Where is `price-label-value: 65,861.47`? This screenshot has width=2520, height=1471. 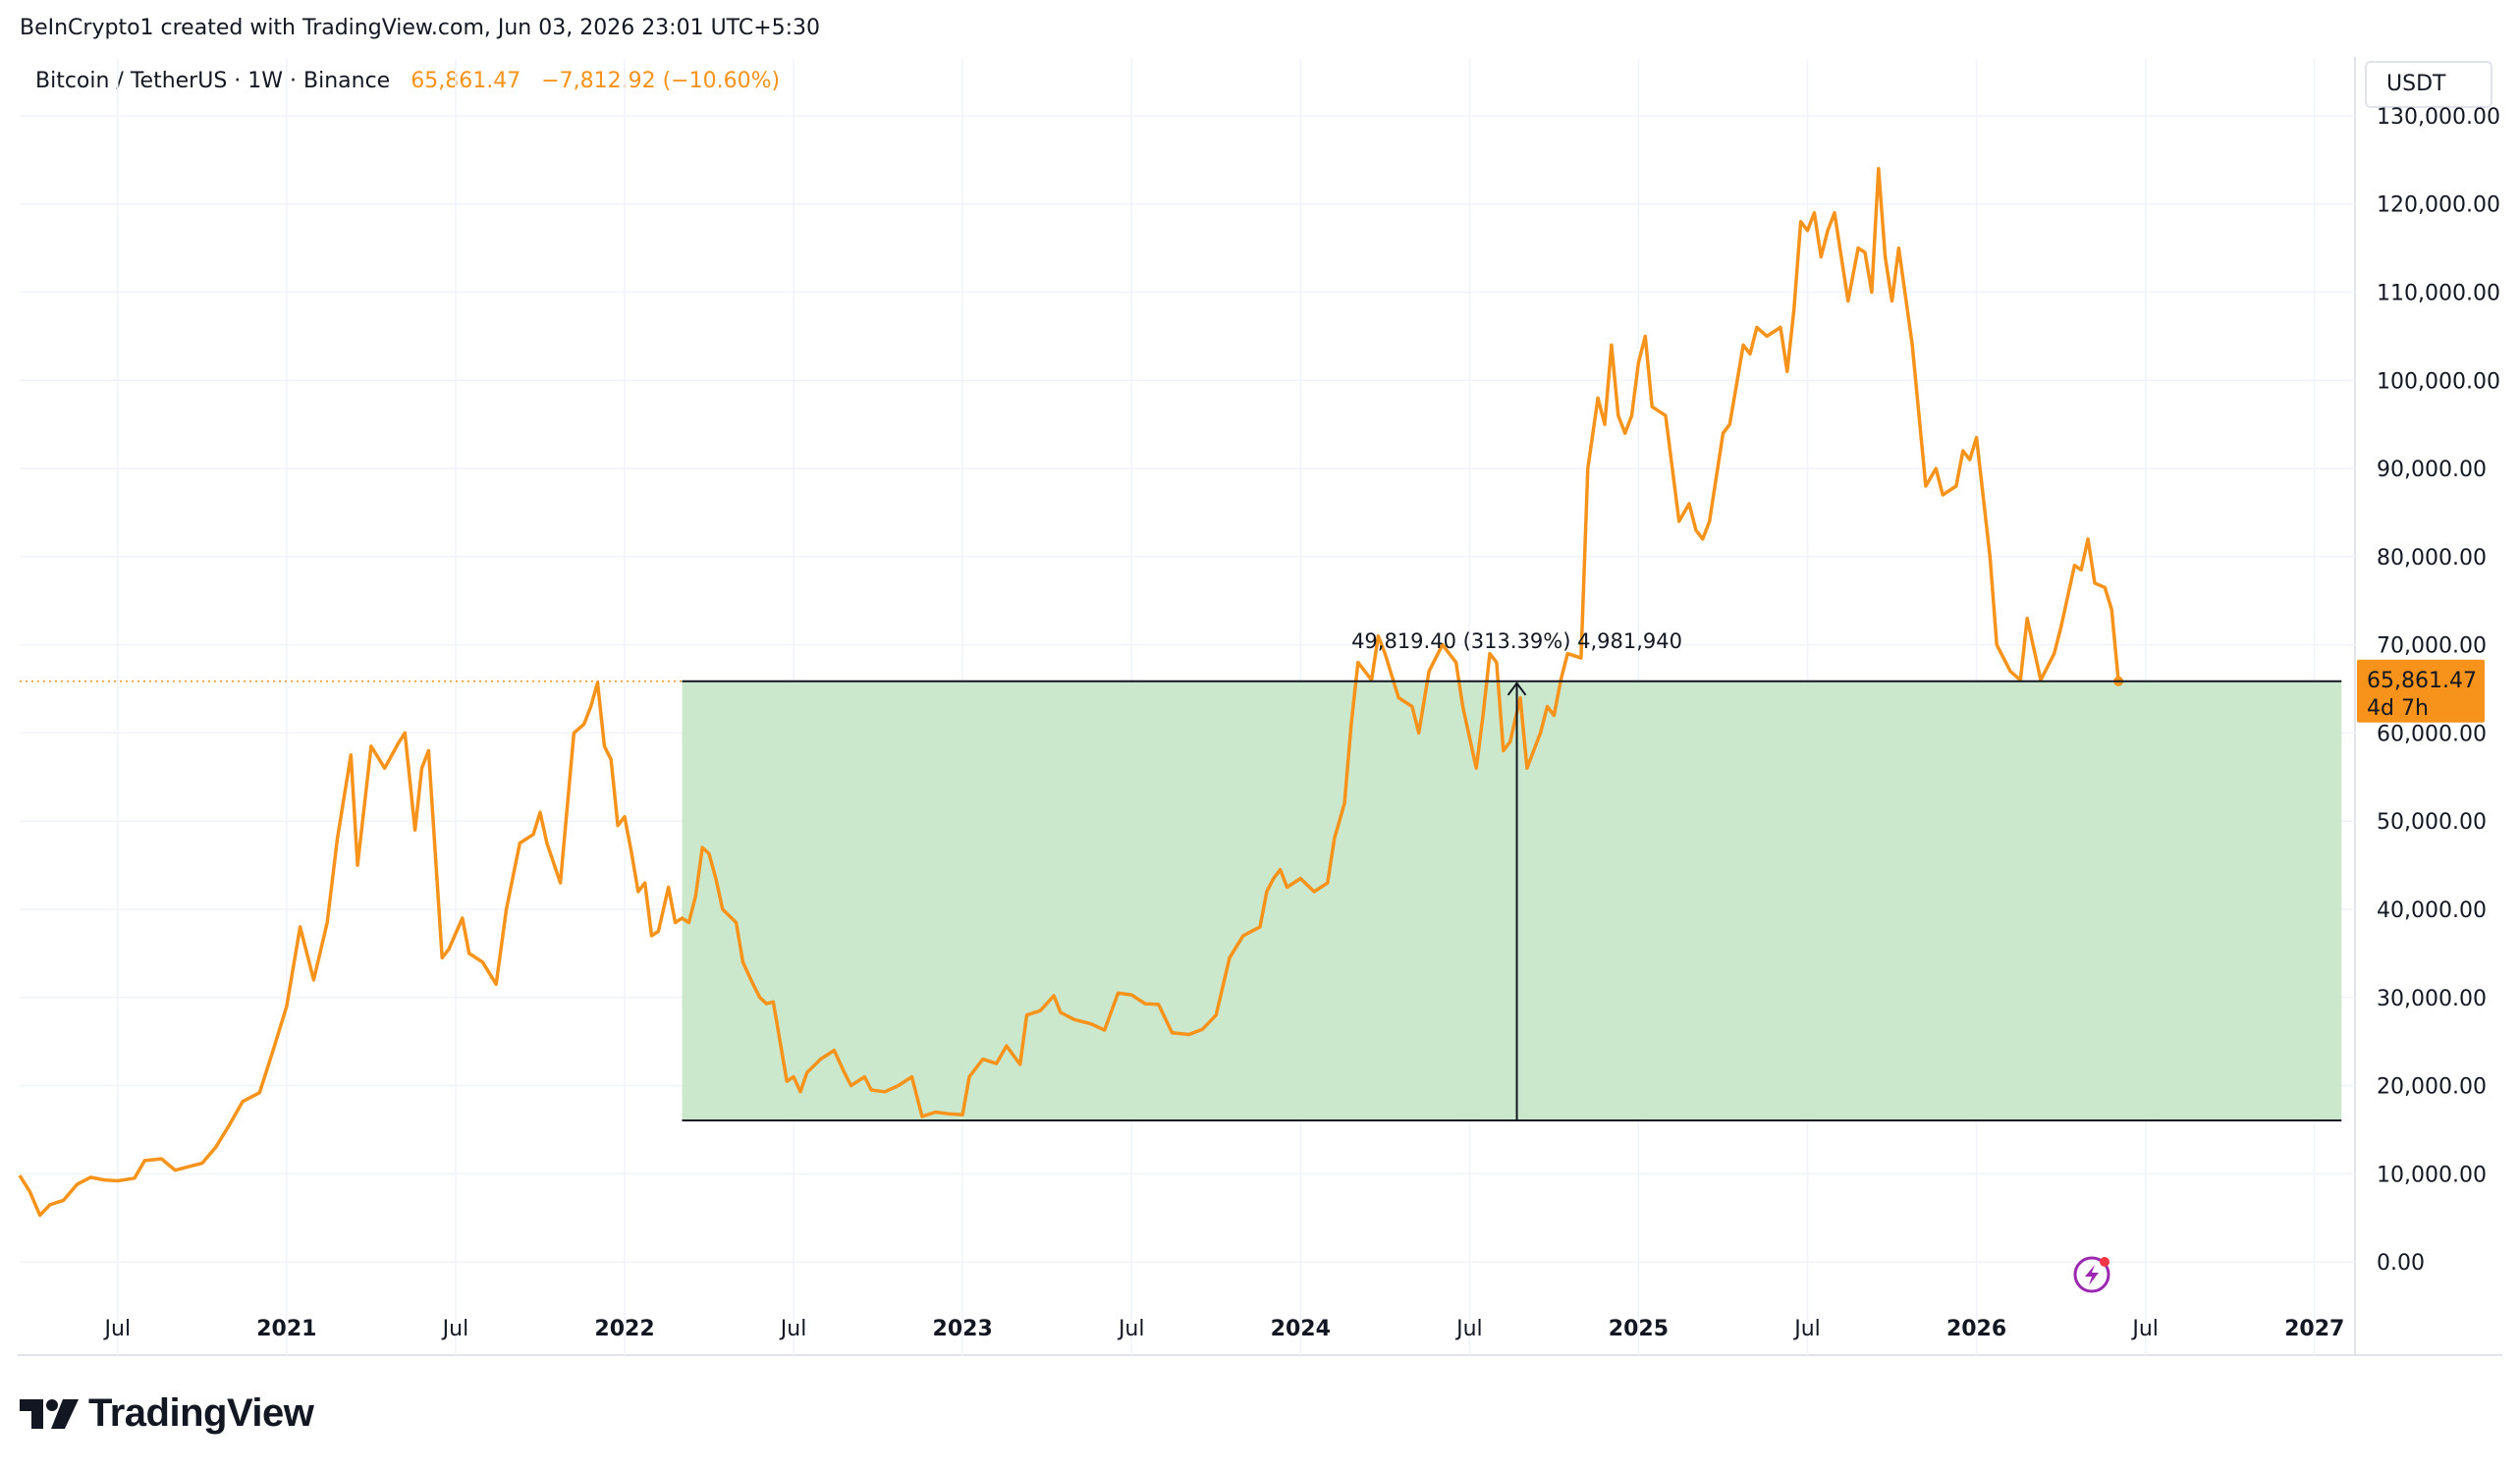
price-label-value: 65,861.47 is located at coordinates (2422, 681).